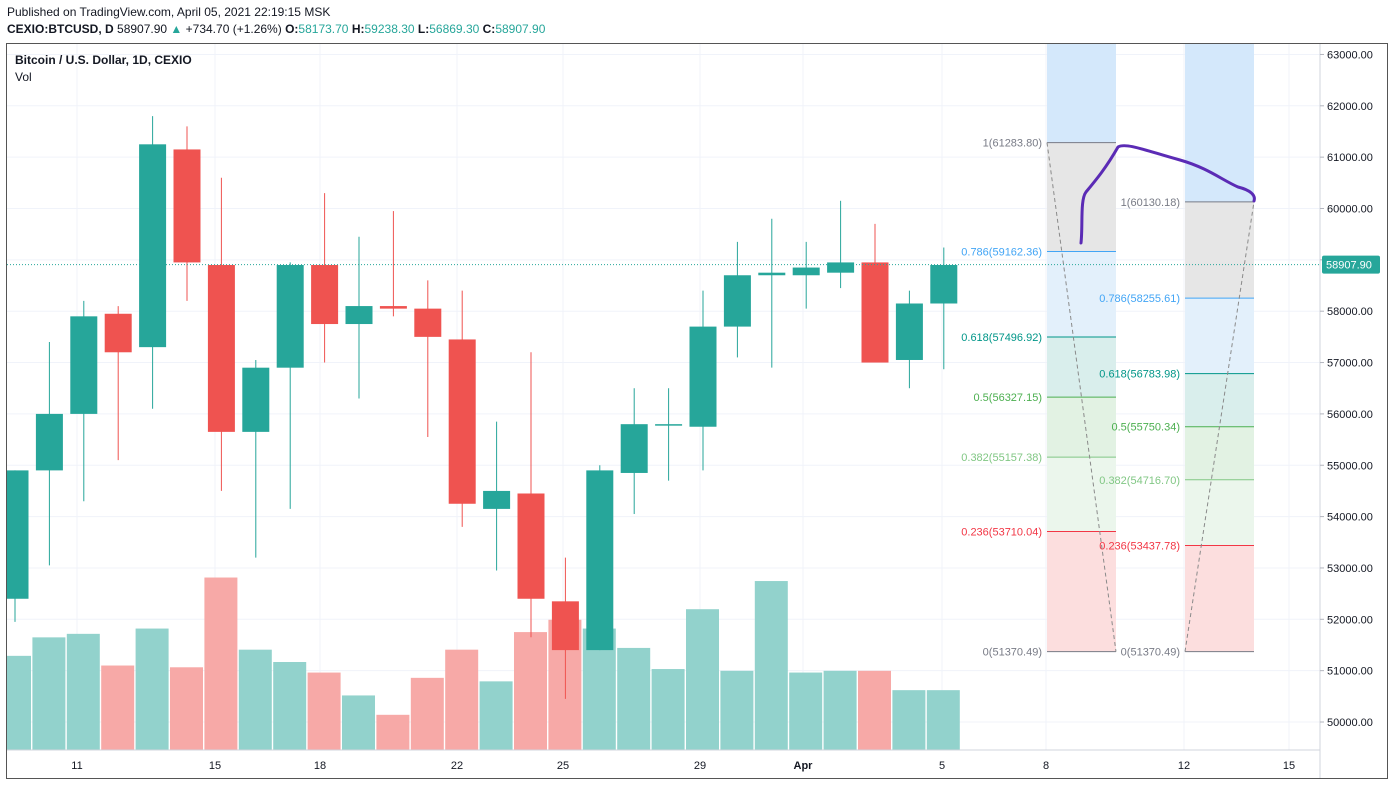 Image resolution: width=1396 pixels, height=785 pixels. What do you see at coordinates (76, 766) in the screenshot?
I see `time-tick-label: 11` at bounding box center [76, 766].